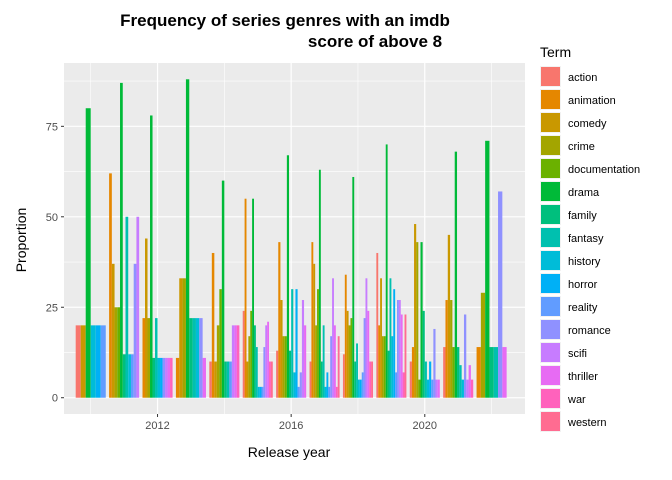 Image resolution: width=672 pixels, height=480 pixels. Describe the element at coordinates (52, 218) in the screenshot. I see `y-tick-label: 50` at that location.